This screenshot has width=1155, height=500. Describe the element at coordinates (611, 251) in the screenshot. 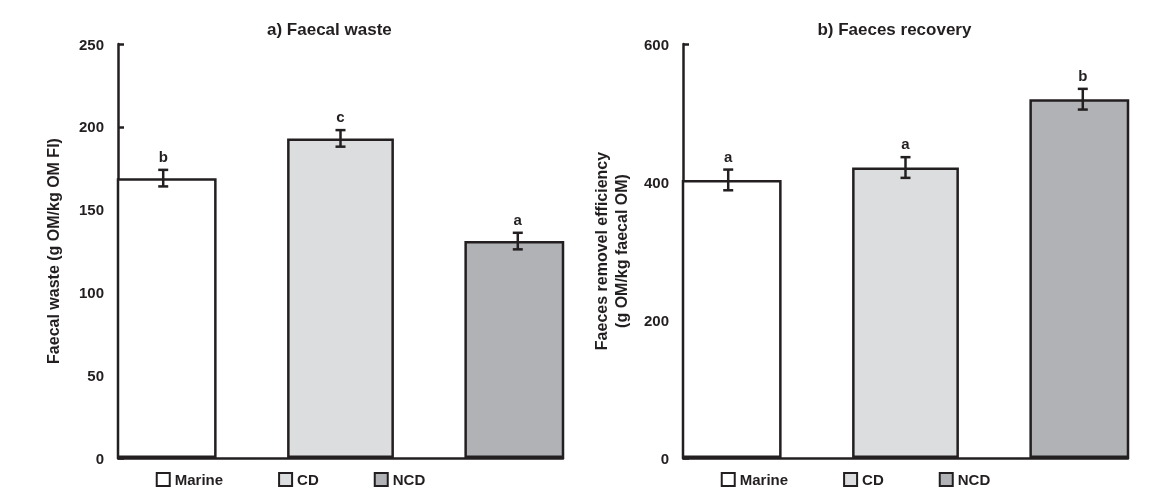

I see `y-axis-title: Faeces removel efficiency (g OM/kg faecal OM)` at that location.